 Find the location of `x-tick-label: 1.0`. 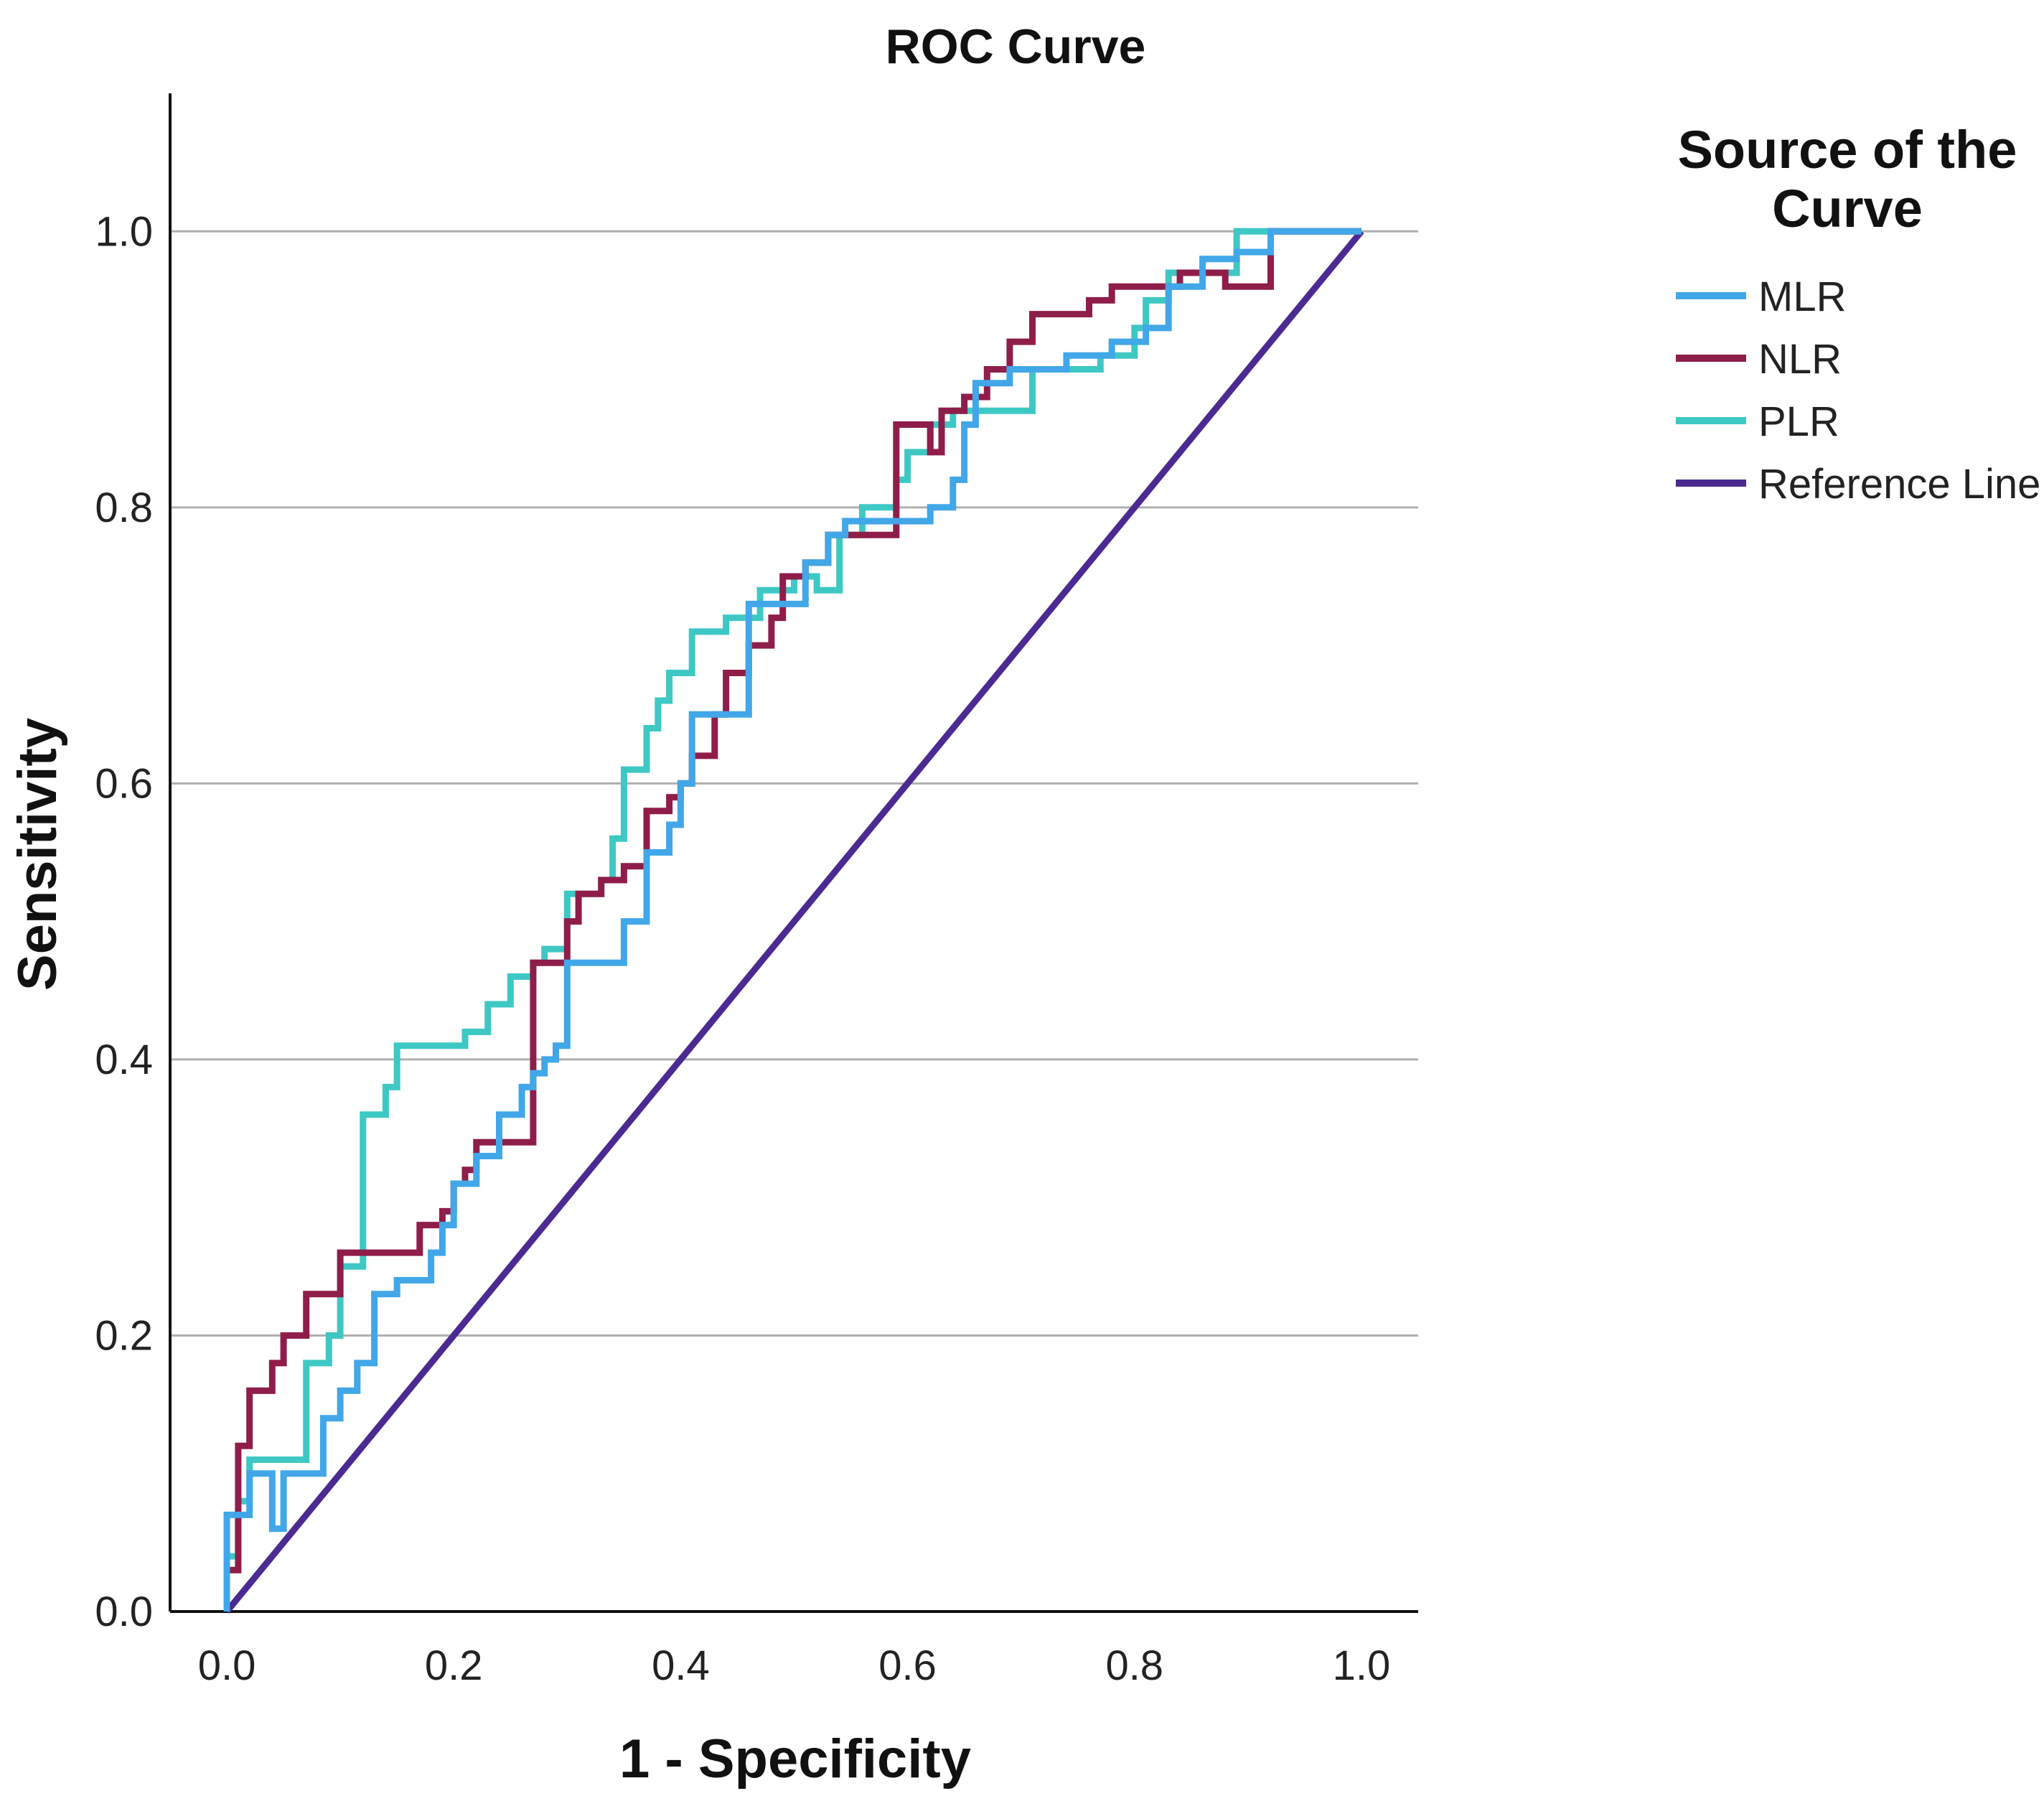

x-tick-label: 1.0 is located at coordinates (1362, 1665).